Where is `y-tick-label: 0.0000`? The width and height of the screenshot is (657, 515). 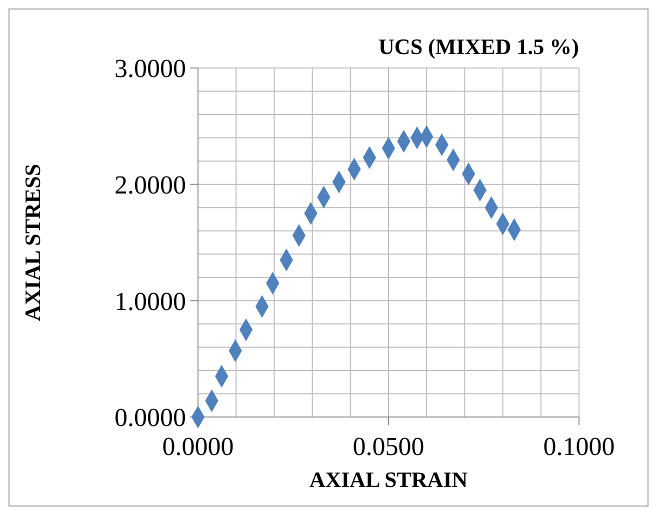 y-tick-label: 0.0000 is located at coordinates (150, 417).